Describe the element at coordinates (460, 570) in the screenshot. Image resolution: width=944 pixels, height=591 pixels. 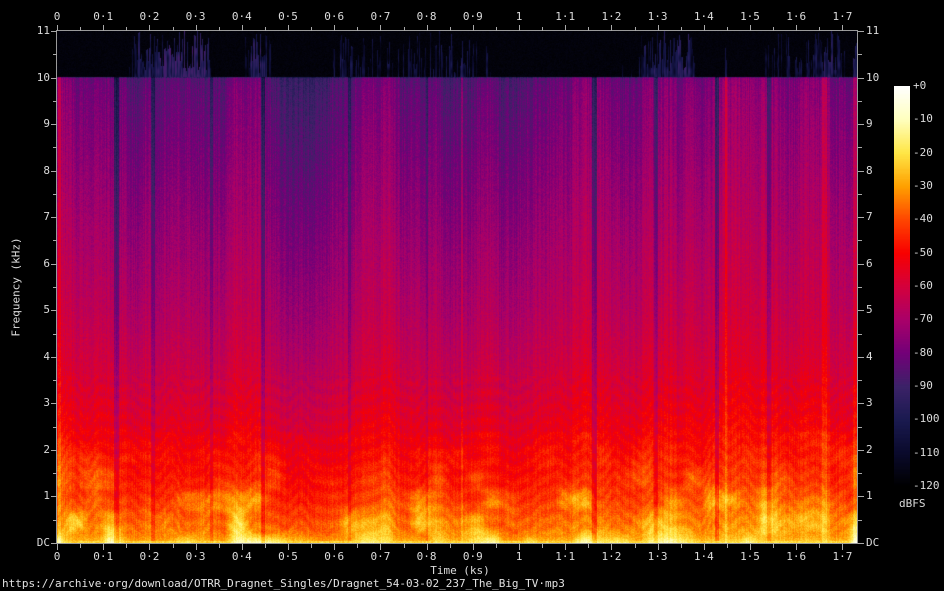
I see `x-axis-title: Time (ks)` at that location.